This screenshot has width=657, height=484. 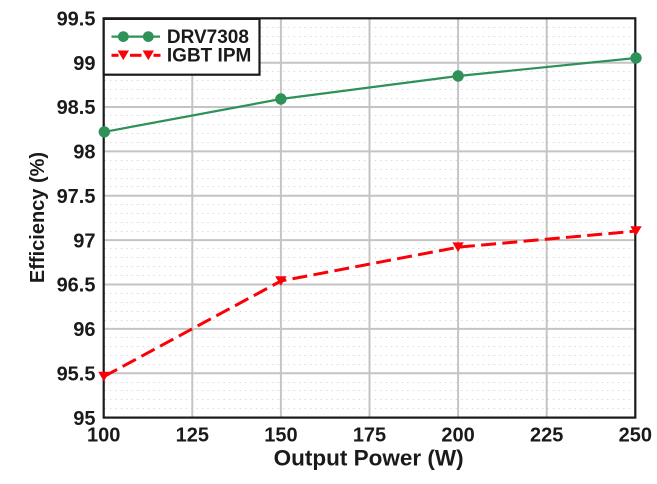 What do you see at coordinates (546, 436) in the screenshot?
I see `svg-text: 225` at bounding box center [546, 436].